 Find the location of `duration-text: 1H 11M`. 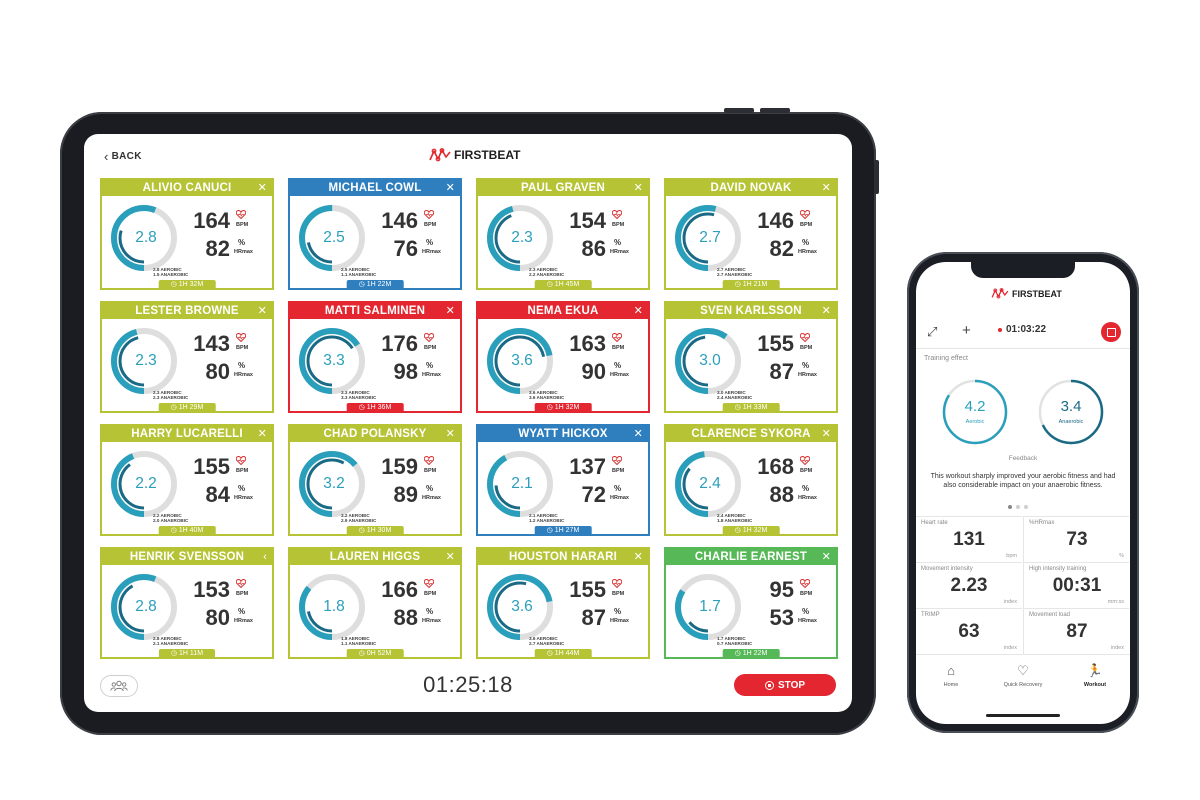

duration-text: 1H 11M is located at coordinates (191, 653).